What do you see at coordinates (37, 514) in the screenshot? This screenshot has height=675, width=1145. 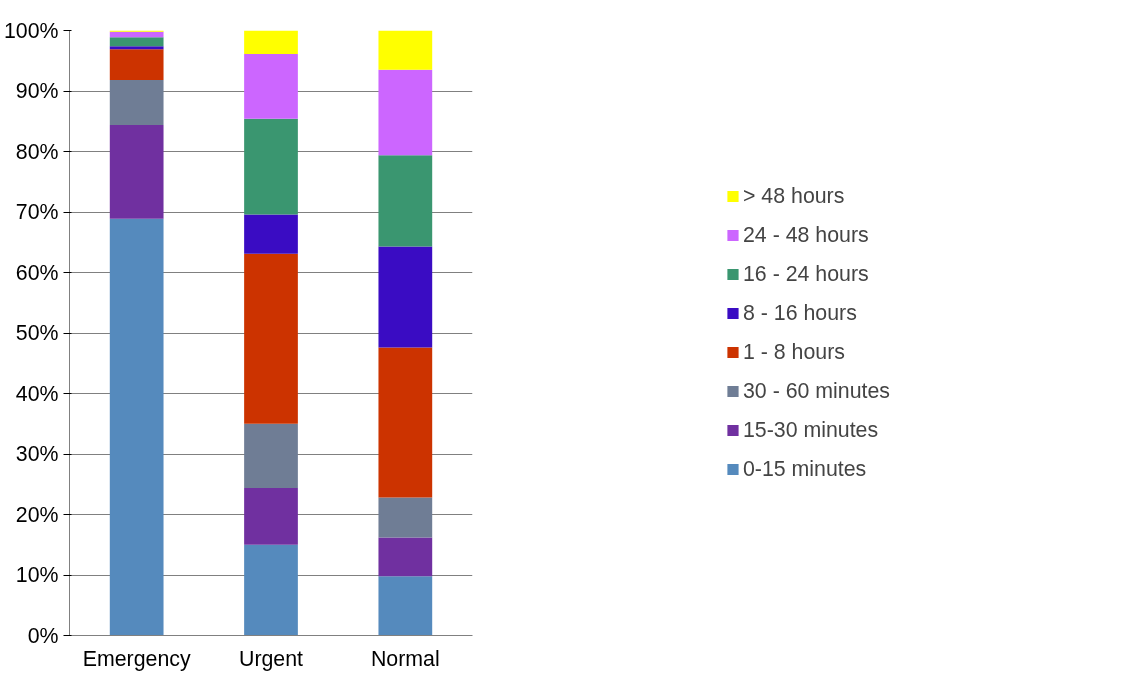 I see `y-tick-label: 20%` at bounding box center [37, 514].